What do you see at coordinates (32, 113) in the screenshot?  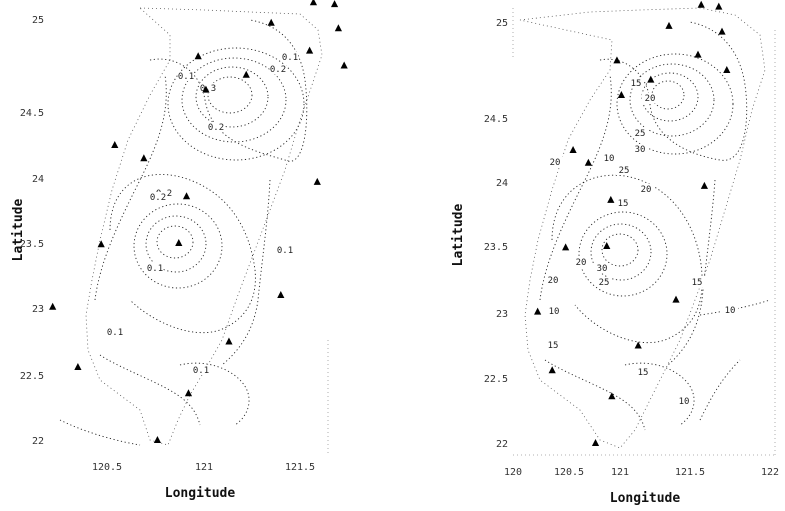 I see `left-y-tick-label: 24.5` at bounding box center [32, 113].